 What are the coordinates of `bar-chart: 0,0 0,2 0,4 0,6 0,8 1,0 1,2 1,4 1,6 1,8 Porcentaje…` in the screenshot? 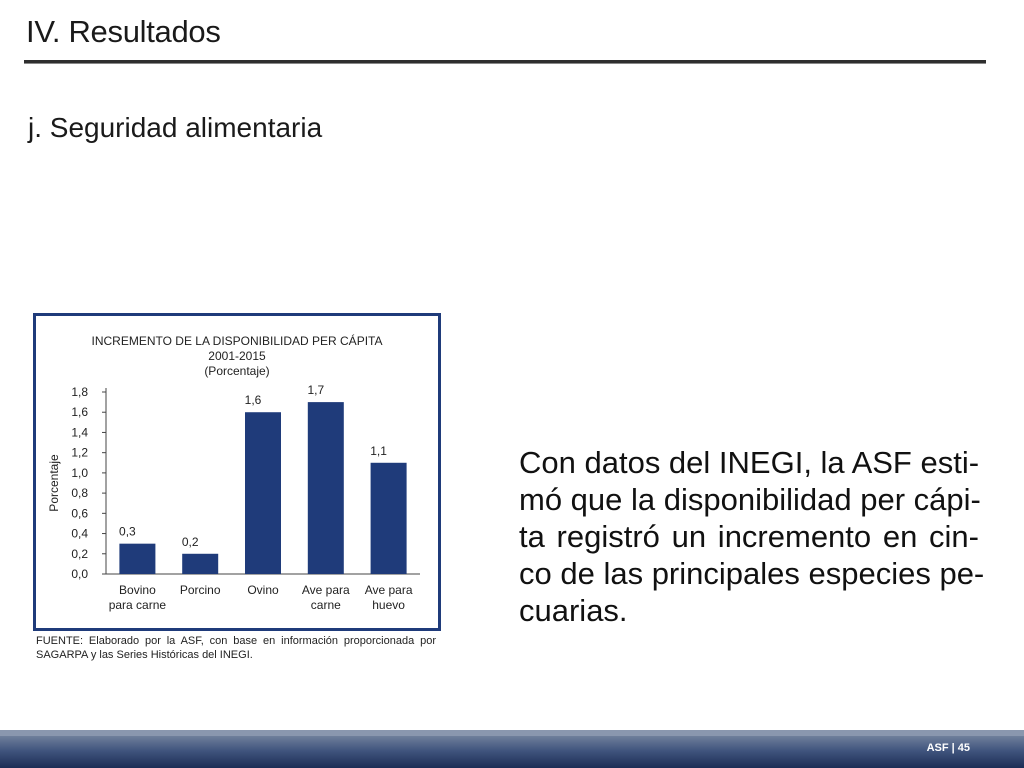 It's located at (233, 497).